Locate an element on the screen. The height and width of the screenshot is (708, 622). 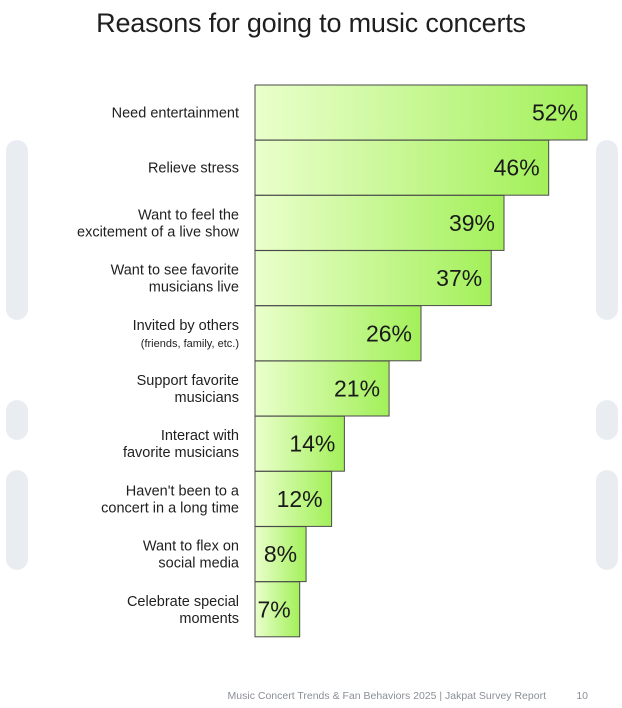
value-label-9: 8% is located at coordinates (280, 554).